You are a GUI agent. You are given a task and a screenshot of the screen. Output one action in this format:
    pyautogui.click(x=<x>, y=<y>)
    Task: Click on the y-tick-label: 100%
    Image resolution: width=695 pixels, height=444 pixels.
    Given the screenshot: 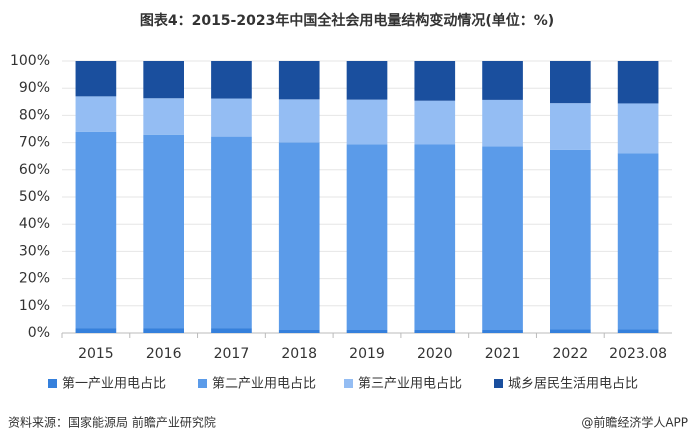 What is the action you would take?
    pyautogui.click(x=30, y=61)
    